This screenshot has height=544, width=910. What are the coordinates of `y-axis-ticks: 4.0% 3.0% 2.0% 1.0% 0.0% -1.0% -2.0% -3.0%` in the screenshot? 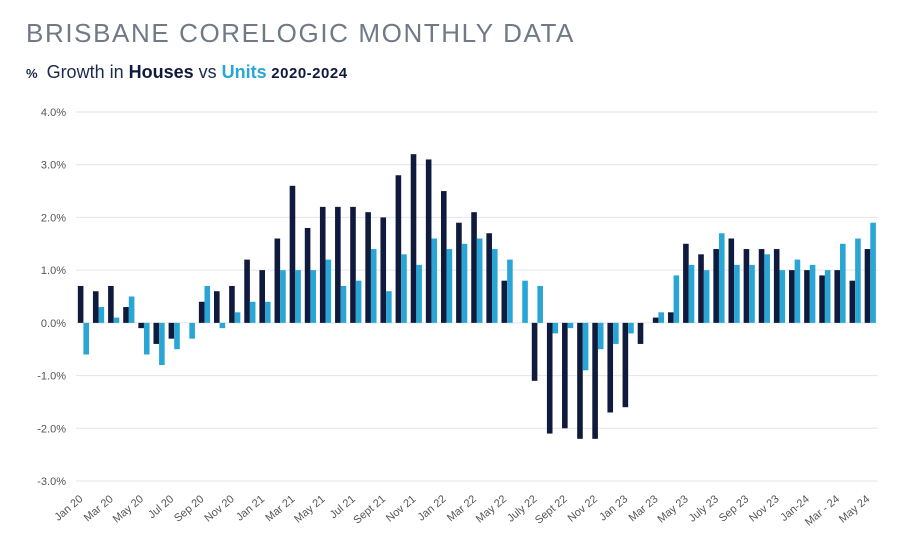 It's located at (51, 297).